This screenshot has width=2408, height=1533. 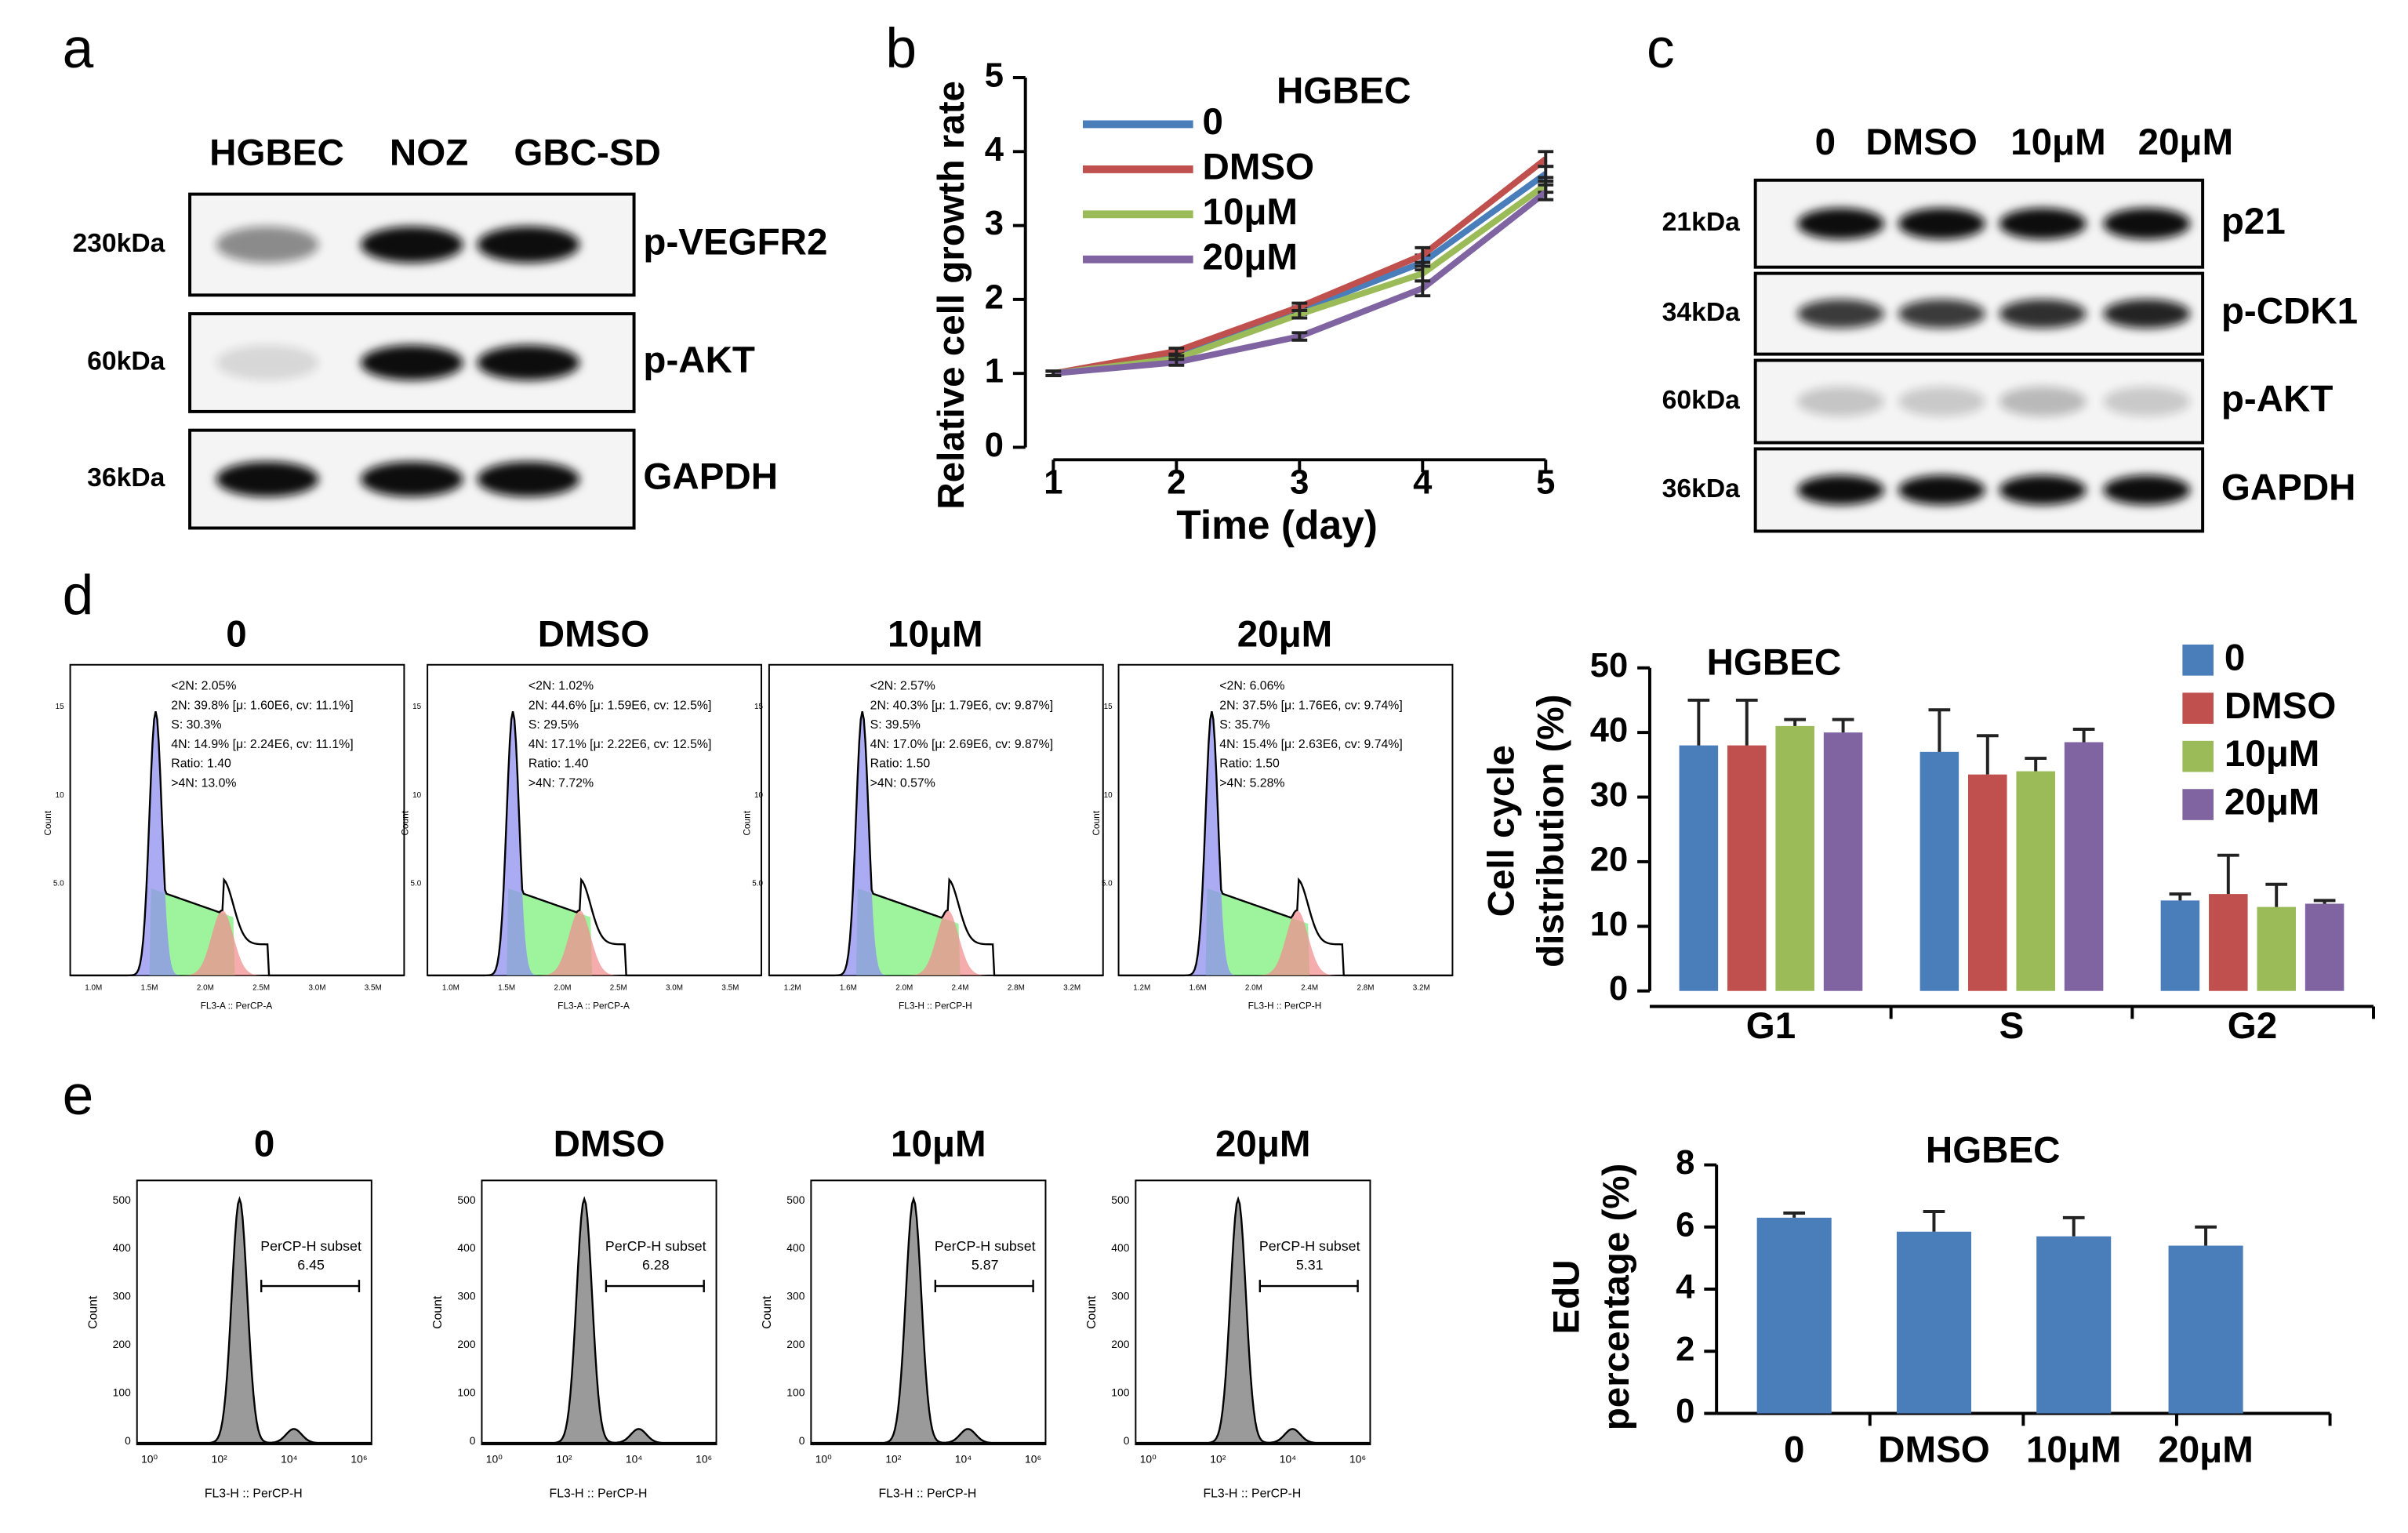 What do you see at coordinates (594, 635) in the screenshot?
I see `plot-title: DMSO` at bounding box center [594, 635].